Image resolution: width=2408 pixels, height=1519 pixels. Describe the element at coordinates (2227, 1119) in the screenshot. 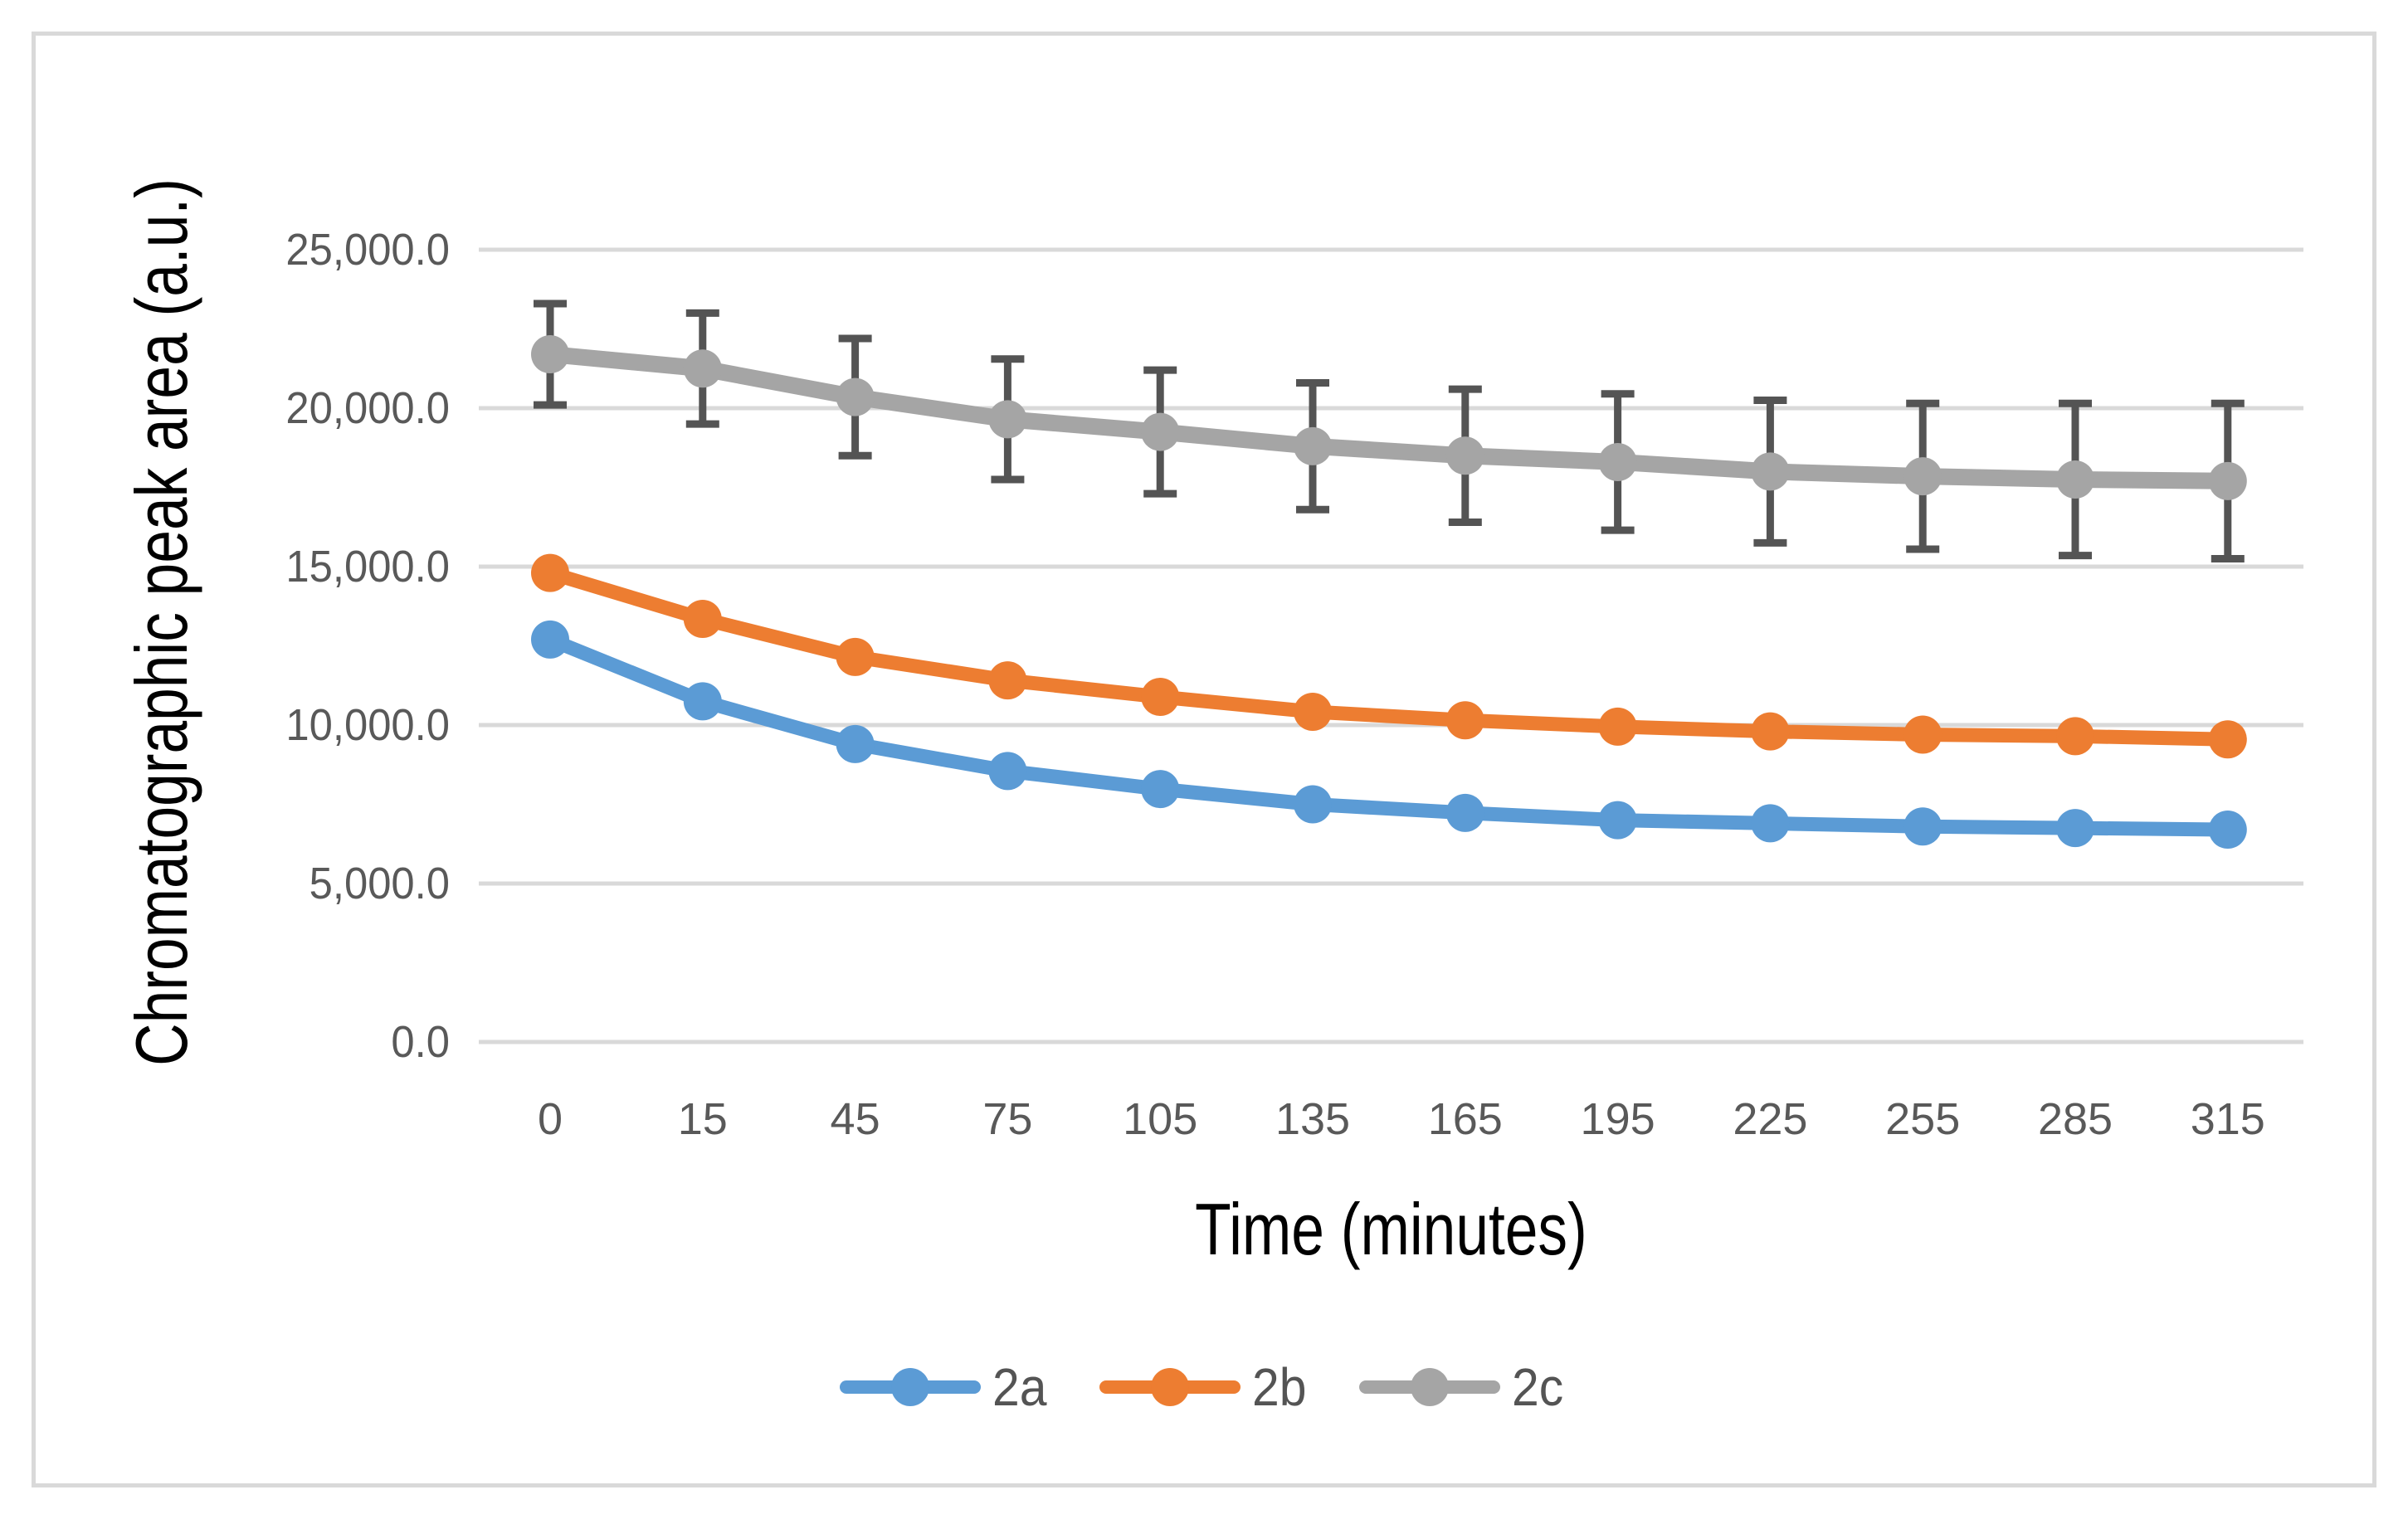

I see `x-tick-label: 315` at that location.